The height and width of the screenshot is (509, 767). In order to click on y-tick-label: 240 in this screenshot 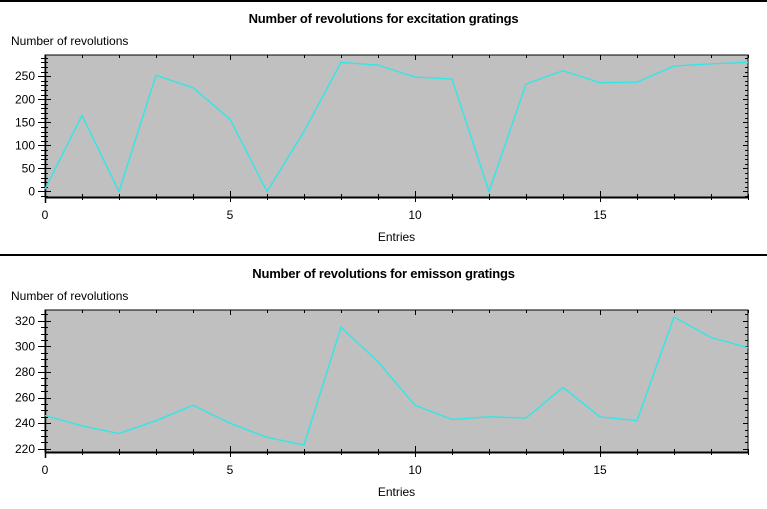, I will do `click(25, 423)`.